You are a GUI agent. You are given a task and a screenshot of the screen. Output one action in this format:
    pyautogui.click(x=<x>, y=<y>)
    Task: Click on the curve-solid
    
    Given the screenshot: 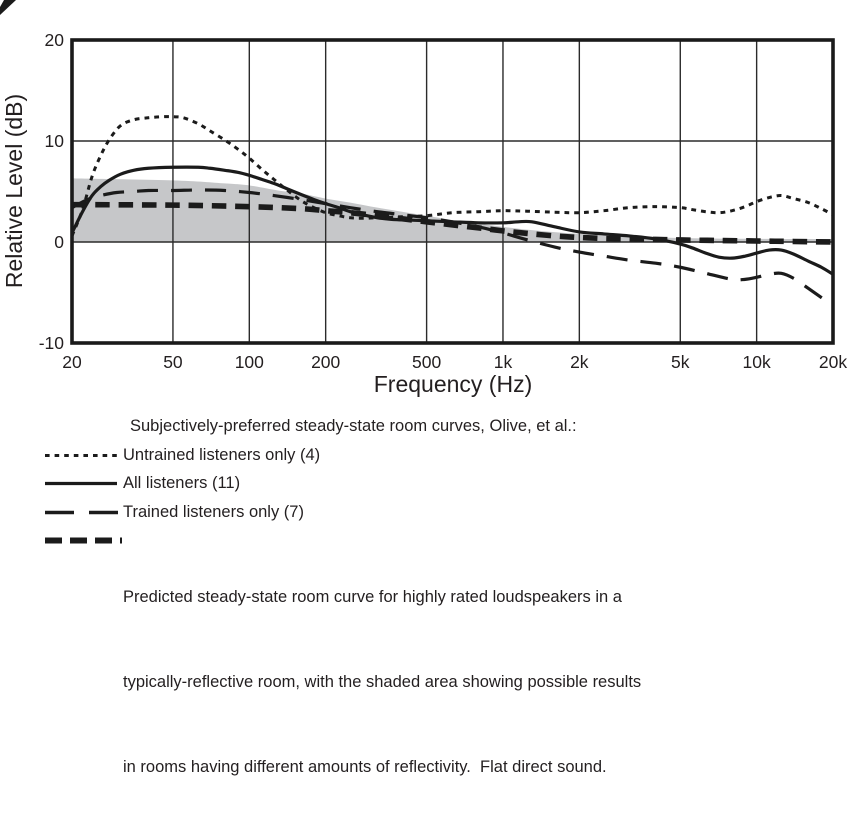 What is the action you would take?
    pyautogui.click(x=452, y=220)
    